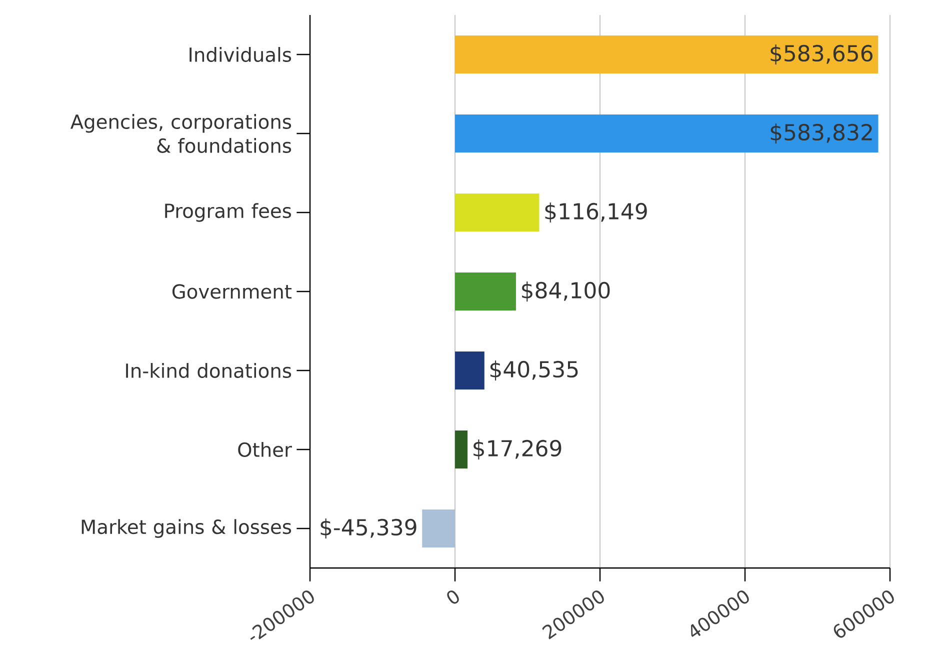  What do you see at coordinates (187, 528) in the screenshot?
I see `y-tick-label: Market gains & losses` at bounding box center [187, 528].